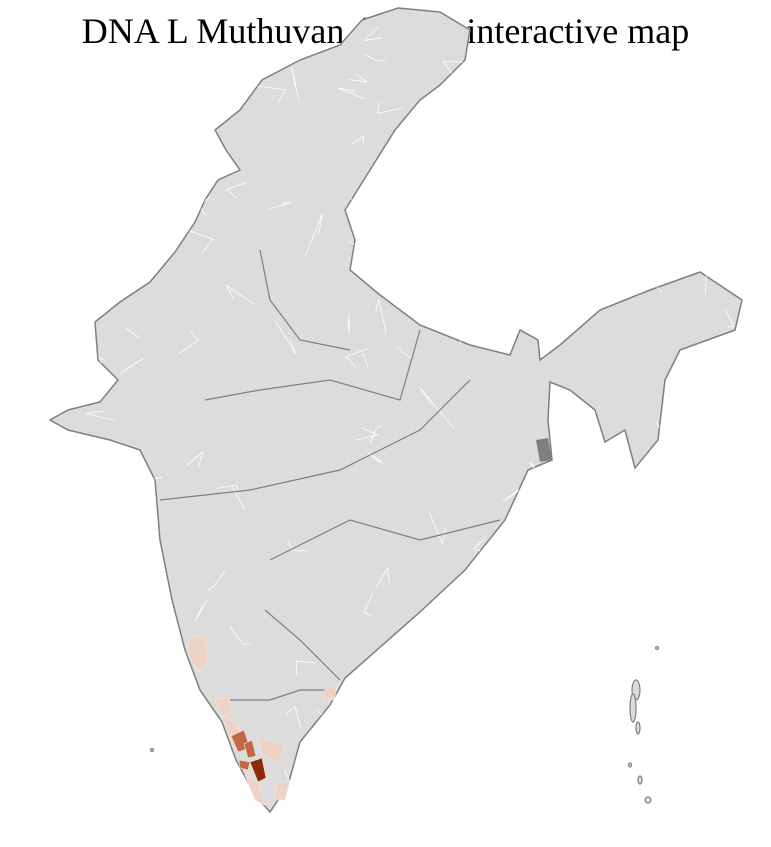 Image resolution: width=771 pixels, height=847 pixels. What do you see at coordinates (544, 450) in the screenshot?
I see `bangladesh-gap` at bounding box center [544, 450].